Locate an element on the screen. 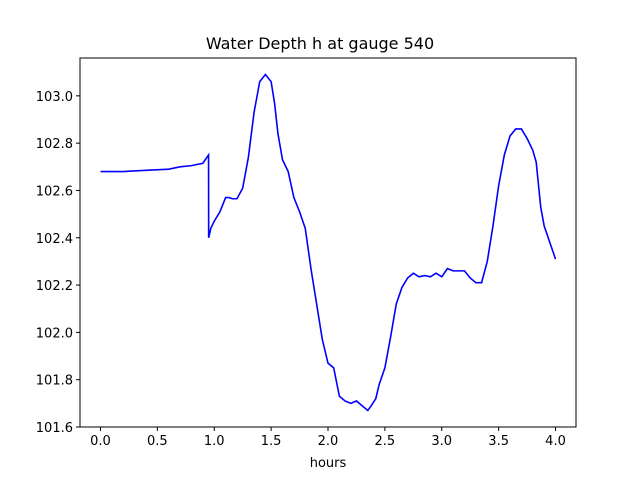  x-tick-label: 0.0 is located at coordinates (100, 441).